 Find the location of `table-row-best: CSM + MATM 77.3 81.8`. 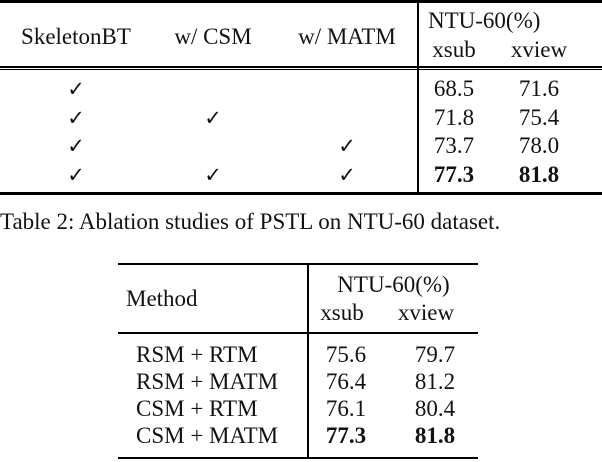

table-row-best: CSM + MATM 77.3 81.8 is located at coordinates (298, 435).